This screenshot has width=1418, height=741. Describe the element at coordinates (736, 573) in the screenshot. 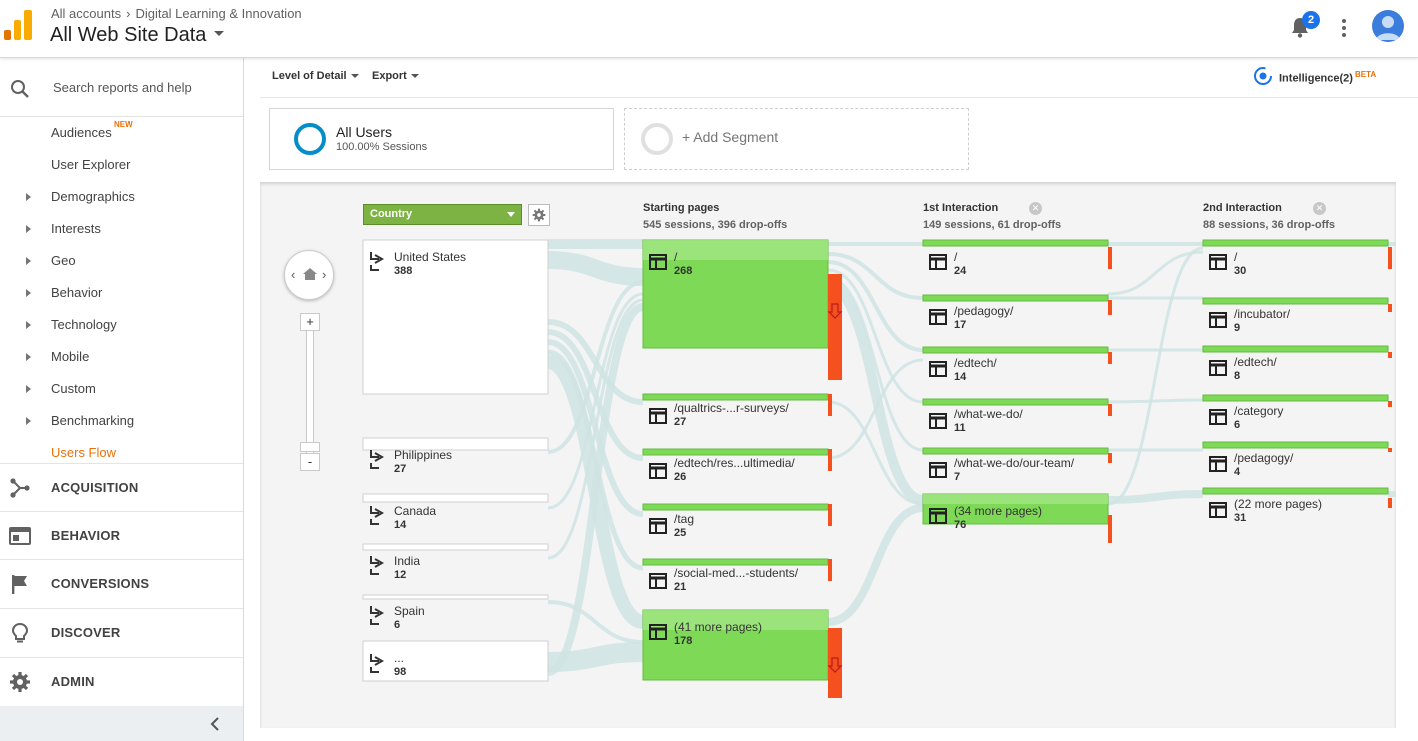

I see `page-node-label: /social-med...-students/` at that location.